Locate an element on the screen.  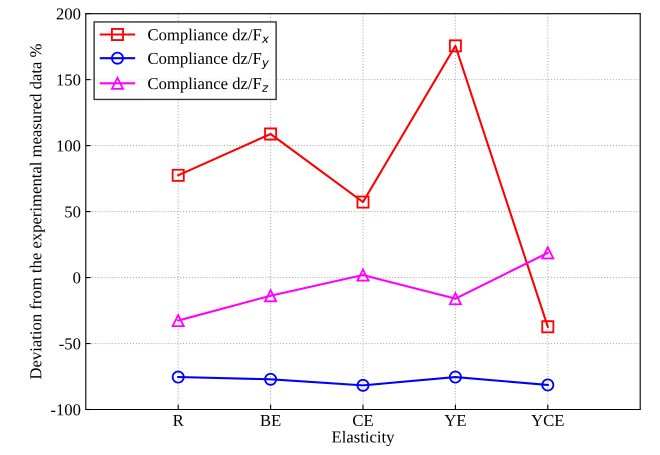
x-tick-label: R is located at coordinates (178, 420).